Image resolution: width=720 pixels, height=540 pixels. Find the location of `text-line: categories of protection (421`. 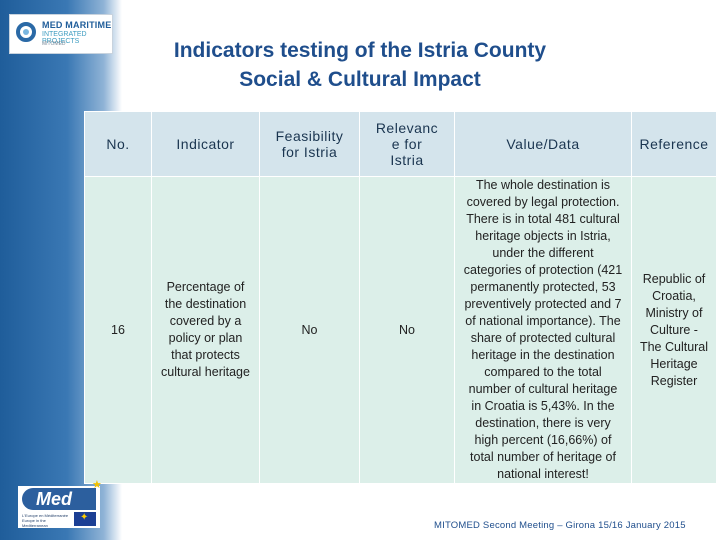

text-line: categories of protection (421 is located at coordinates (543, 270).